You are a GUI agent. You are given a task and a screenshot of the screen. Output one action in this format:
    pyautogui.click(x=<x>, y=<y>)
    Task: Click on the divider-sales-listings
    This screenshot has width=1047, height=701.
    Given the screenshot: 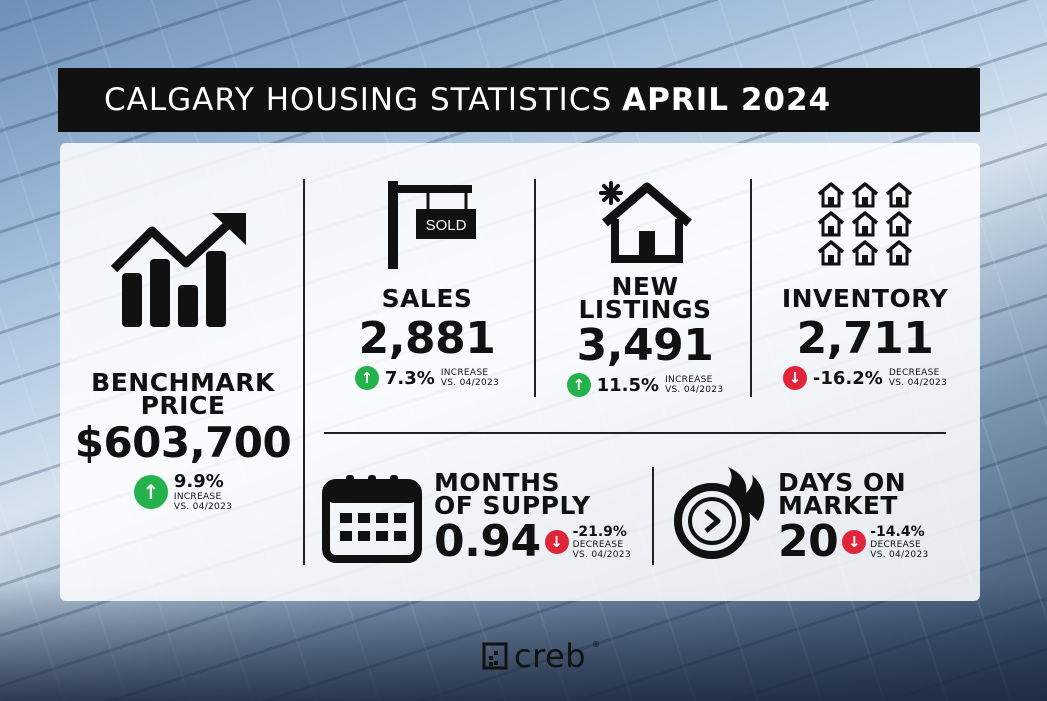 What is the action you would take?
    pyautogui.click(x=535, y=288)
    